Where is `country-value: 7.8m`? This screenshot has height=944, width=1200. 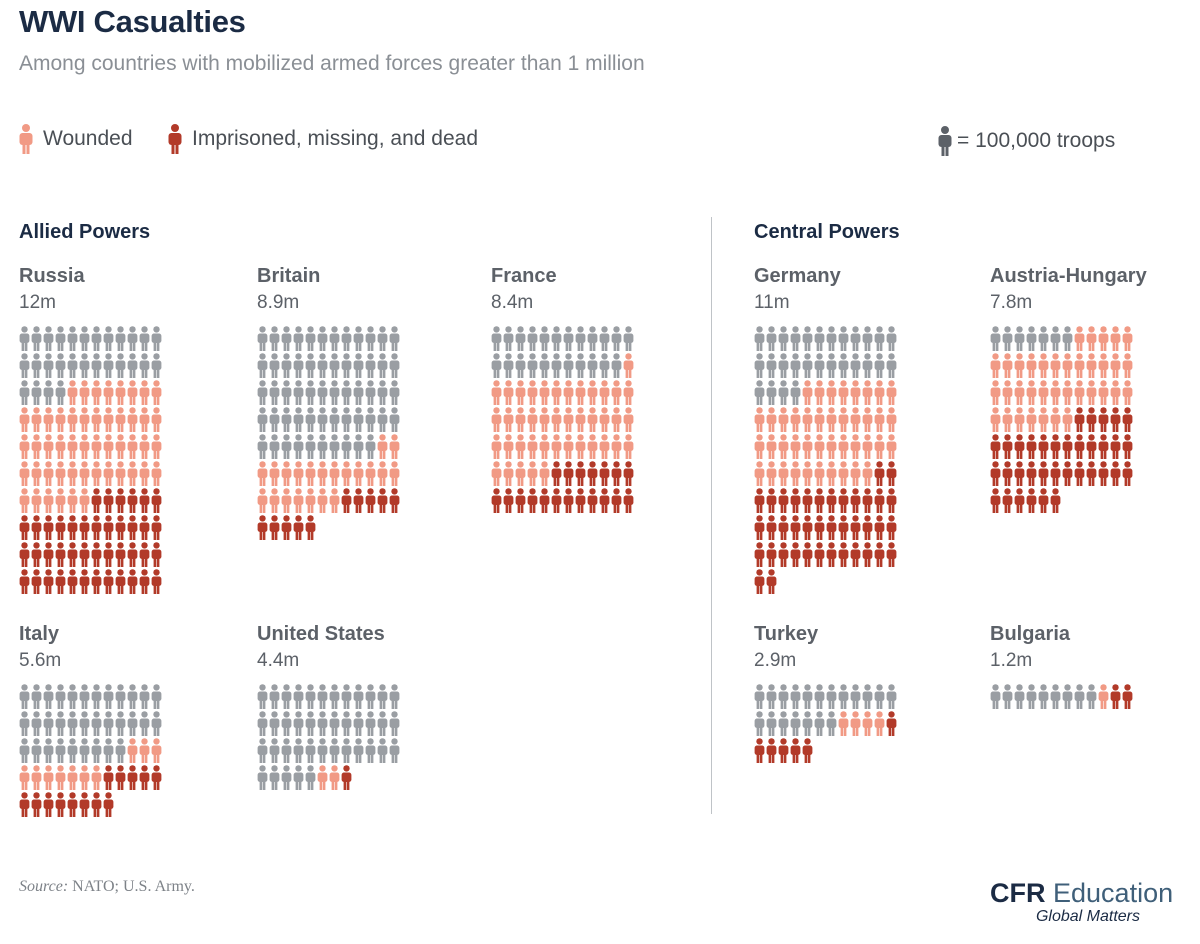 country-value: 7.8m is located at coordinates (1011, 302).